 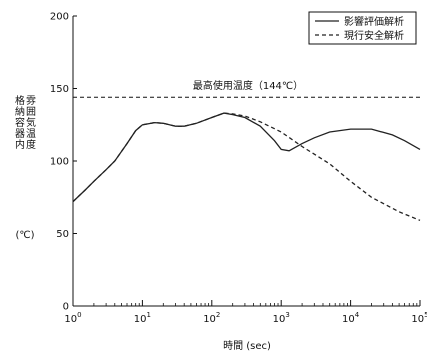 I want to click on legend: 影響評価解析 現行安全解析, so click(x=362, y=28).